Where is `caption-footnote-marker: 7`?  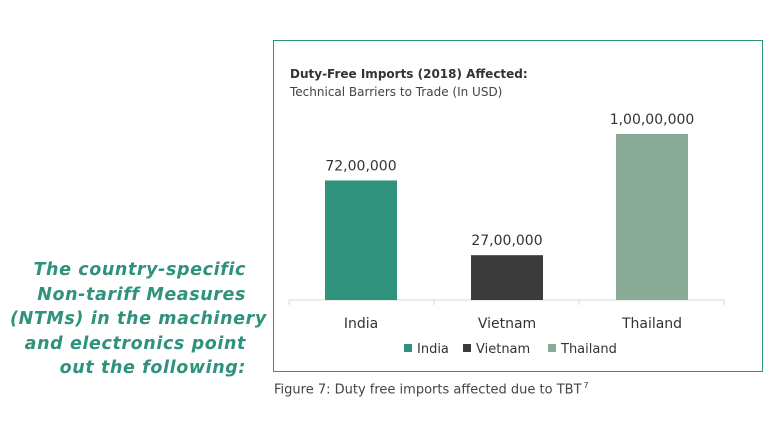
caption-footnote-marker: 7 is located at coordinates (586, 385).